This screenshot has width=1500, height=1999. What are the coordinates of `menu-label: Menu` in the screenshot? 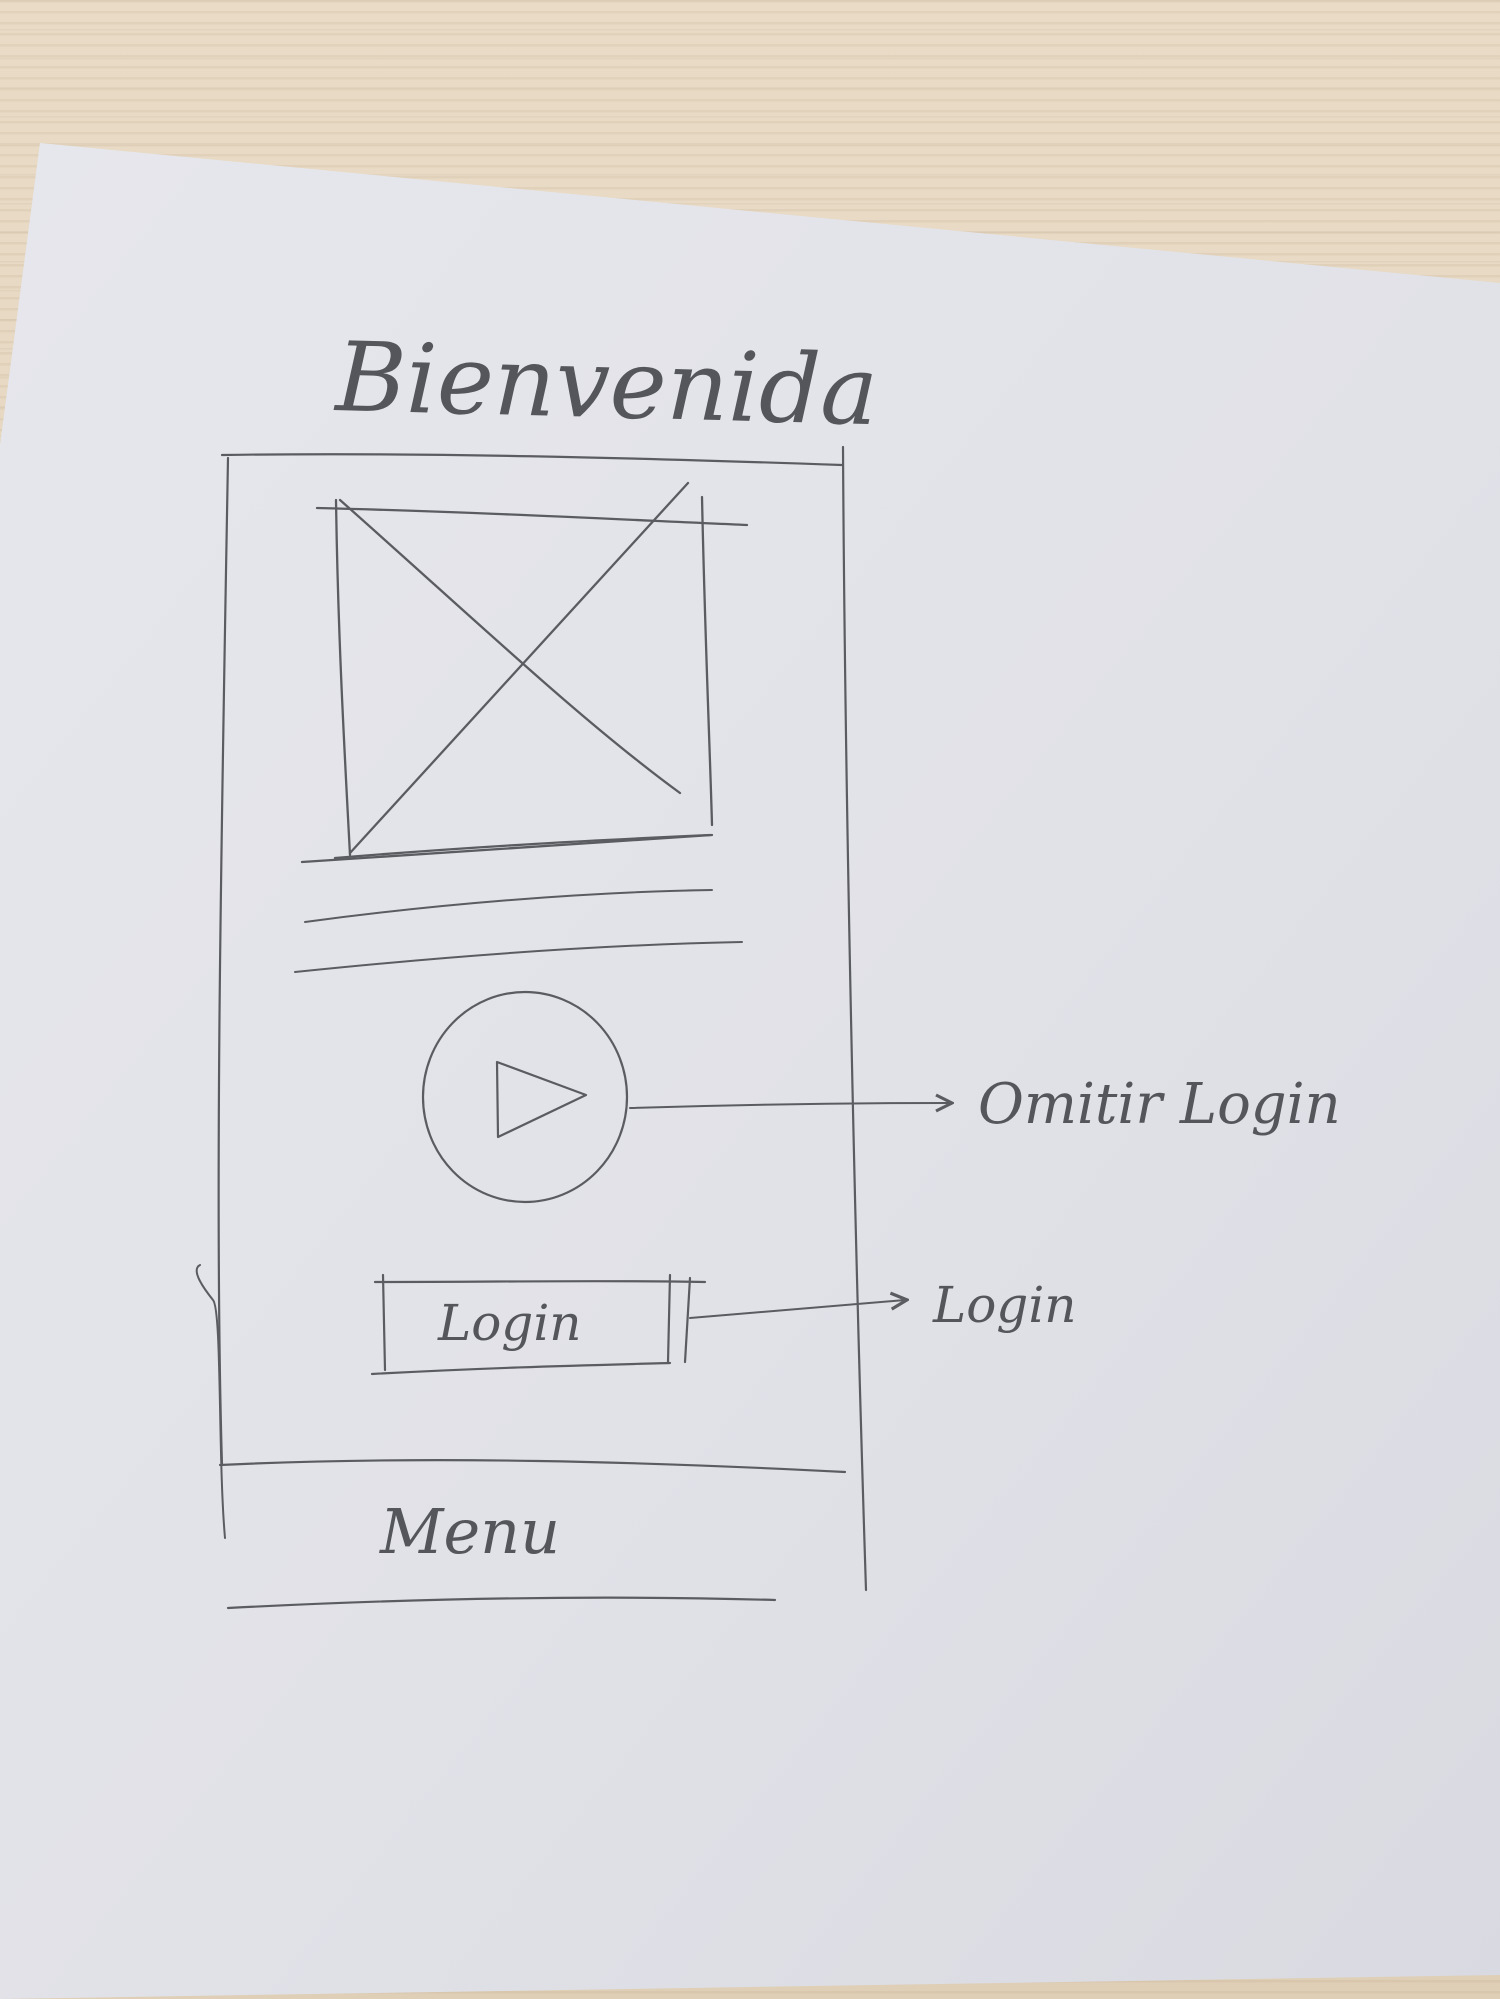 It's located at (469, 1531).